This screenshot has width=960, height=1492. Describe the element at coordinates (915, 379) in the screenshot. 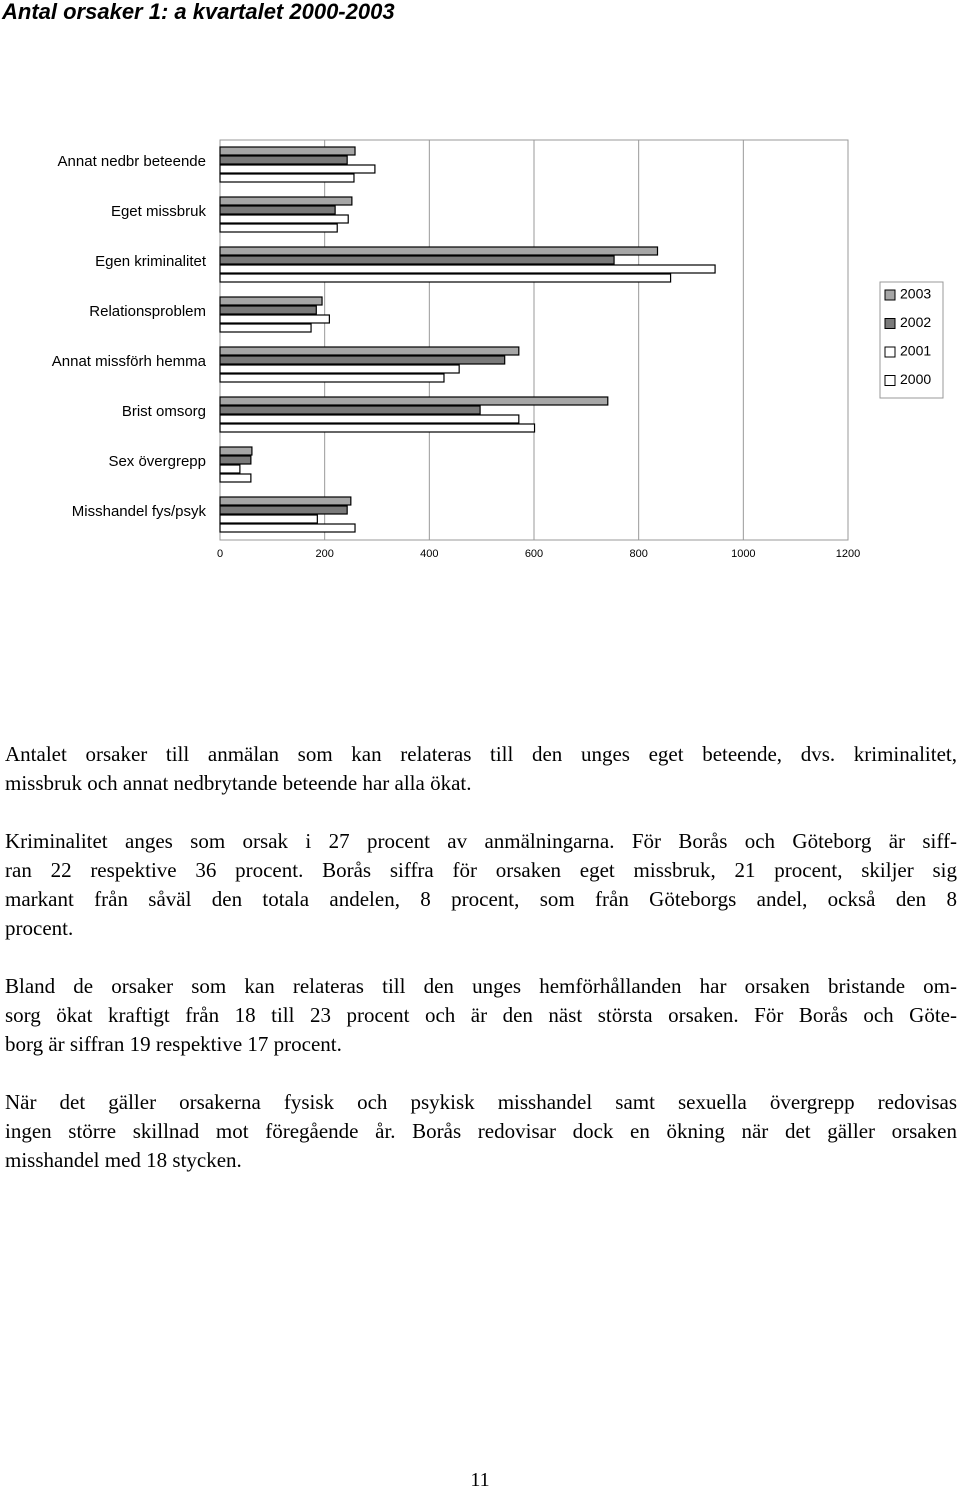

I see `legend-label: 2000` at that location.